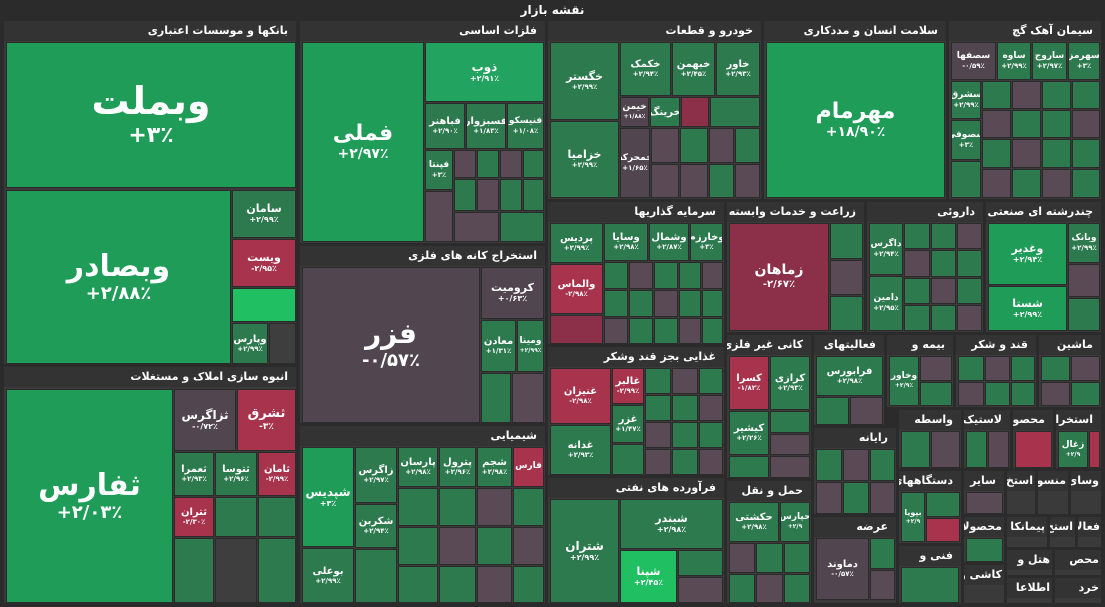  What do you see at coordinates (1049, 61) in the screenshot?
I see `tile-sarooj: ساروج +۲/۹۷٪` at bounding box center [1049, 61].